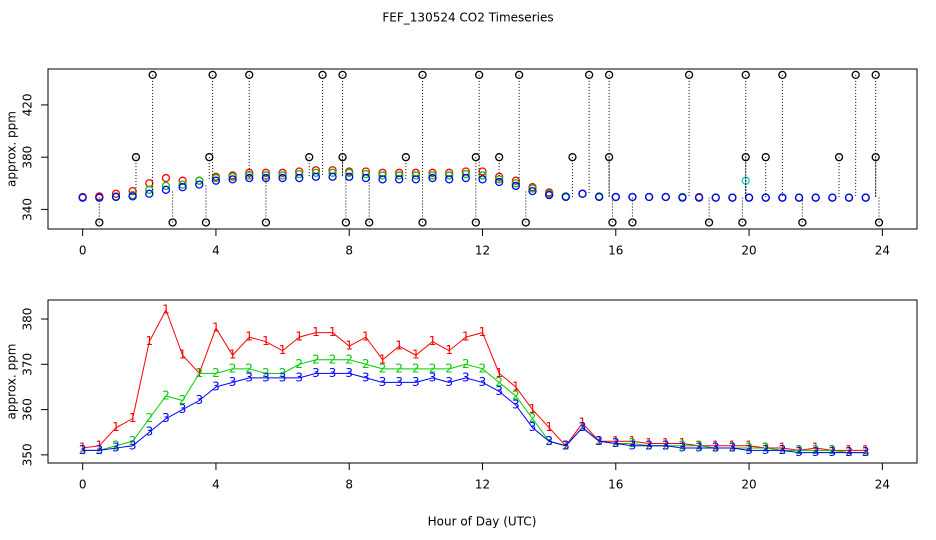 This screenshot has height=540, width=936. I want to click on y-tick-label: 370, so click(28, 364).